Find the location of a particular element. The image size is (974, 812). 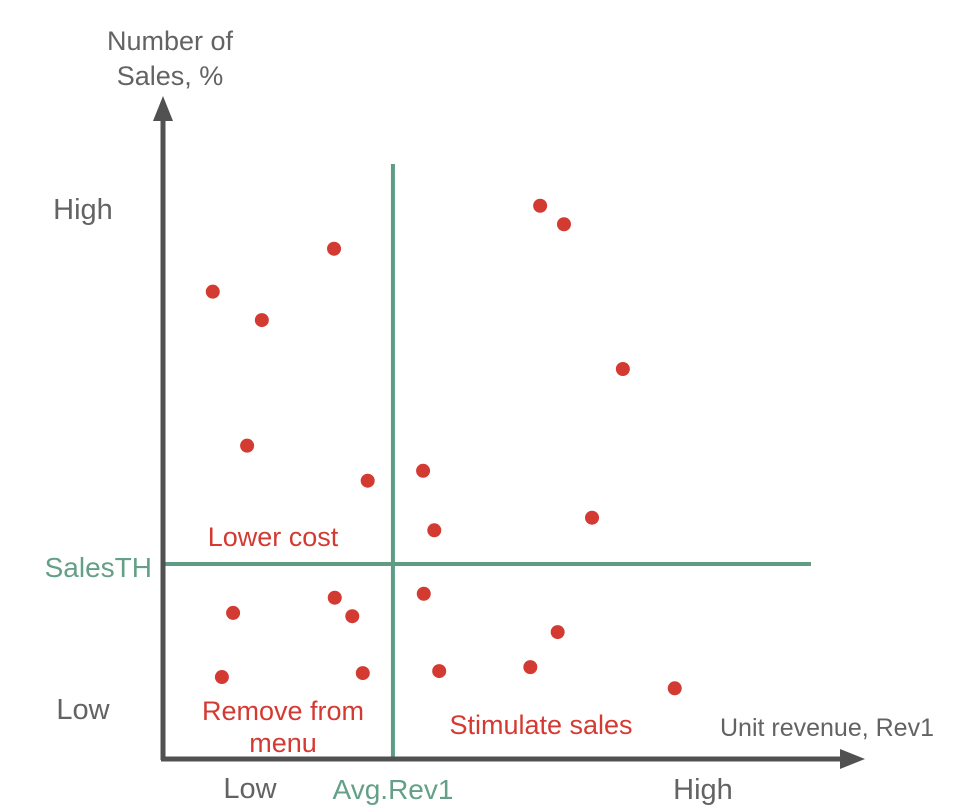

y-tick-high: High is located at coordinates (83, 210).